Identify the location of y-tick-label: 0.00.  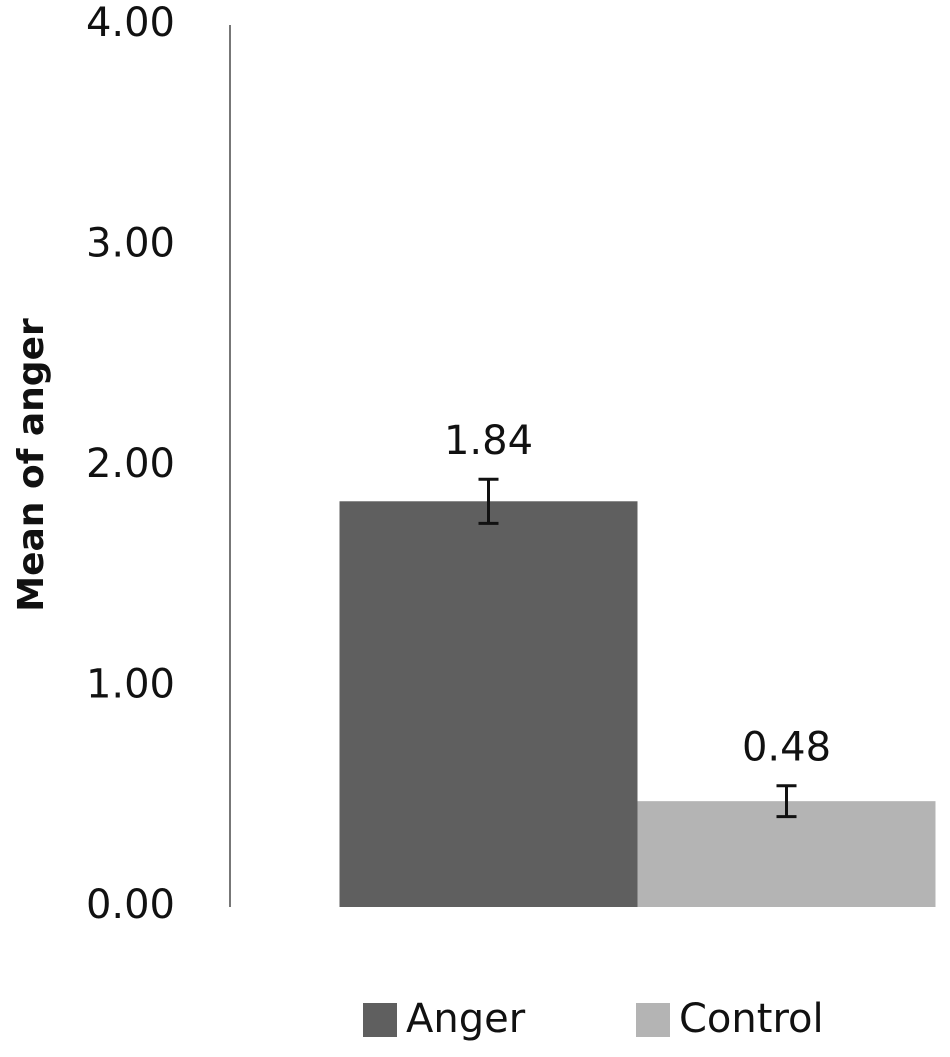
(130, 905).